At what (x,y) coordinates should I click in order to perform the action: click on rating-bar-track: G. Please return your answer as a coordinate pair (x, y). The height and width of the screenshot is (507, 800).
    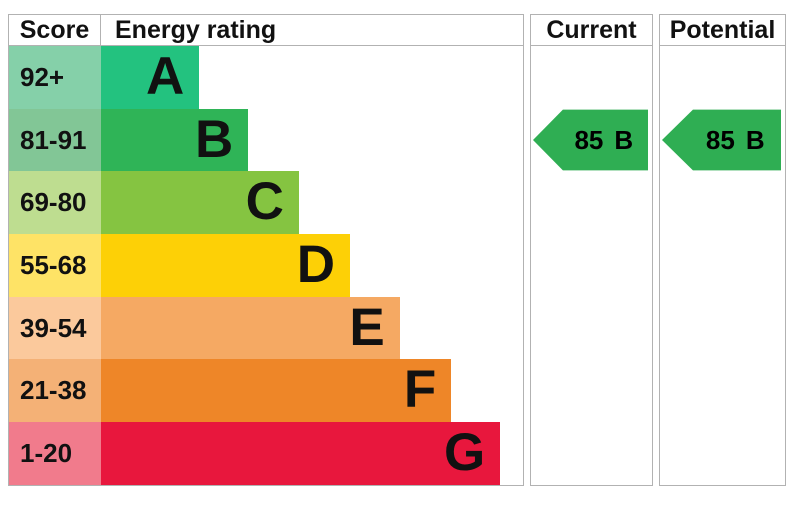
    Looking at the image, I should click on (312, 453).